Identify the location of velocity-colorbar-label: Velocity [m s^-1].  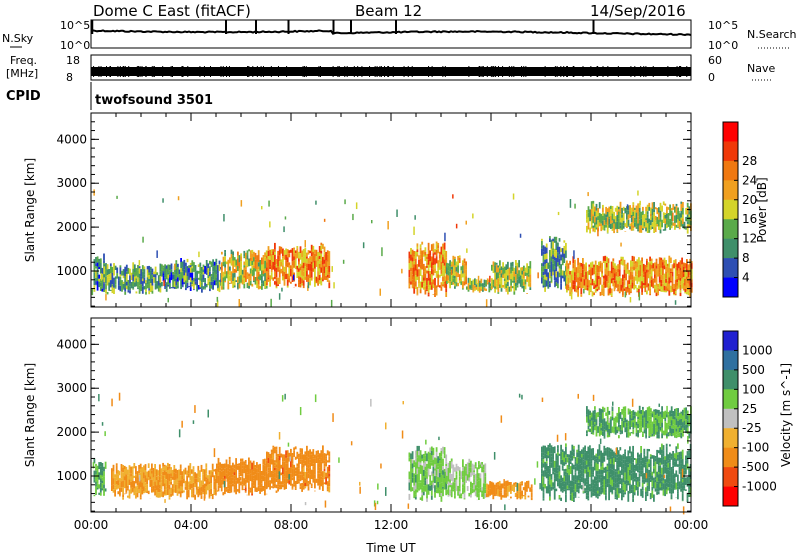
(786, 415).